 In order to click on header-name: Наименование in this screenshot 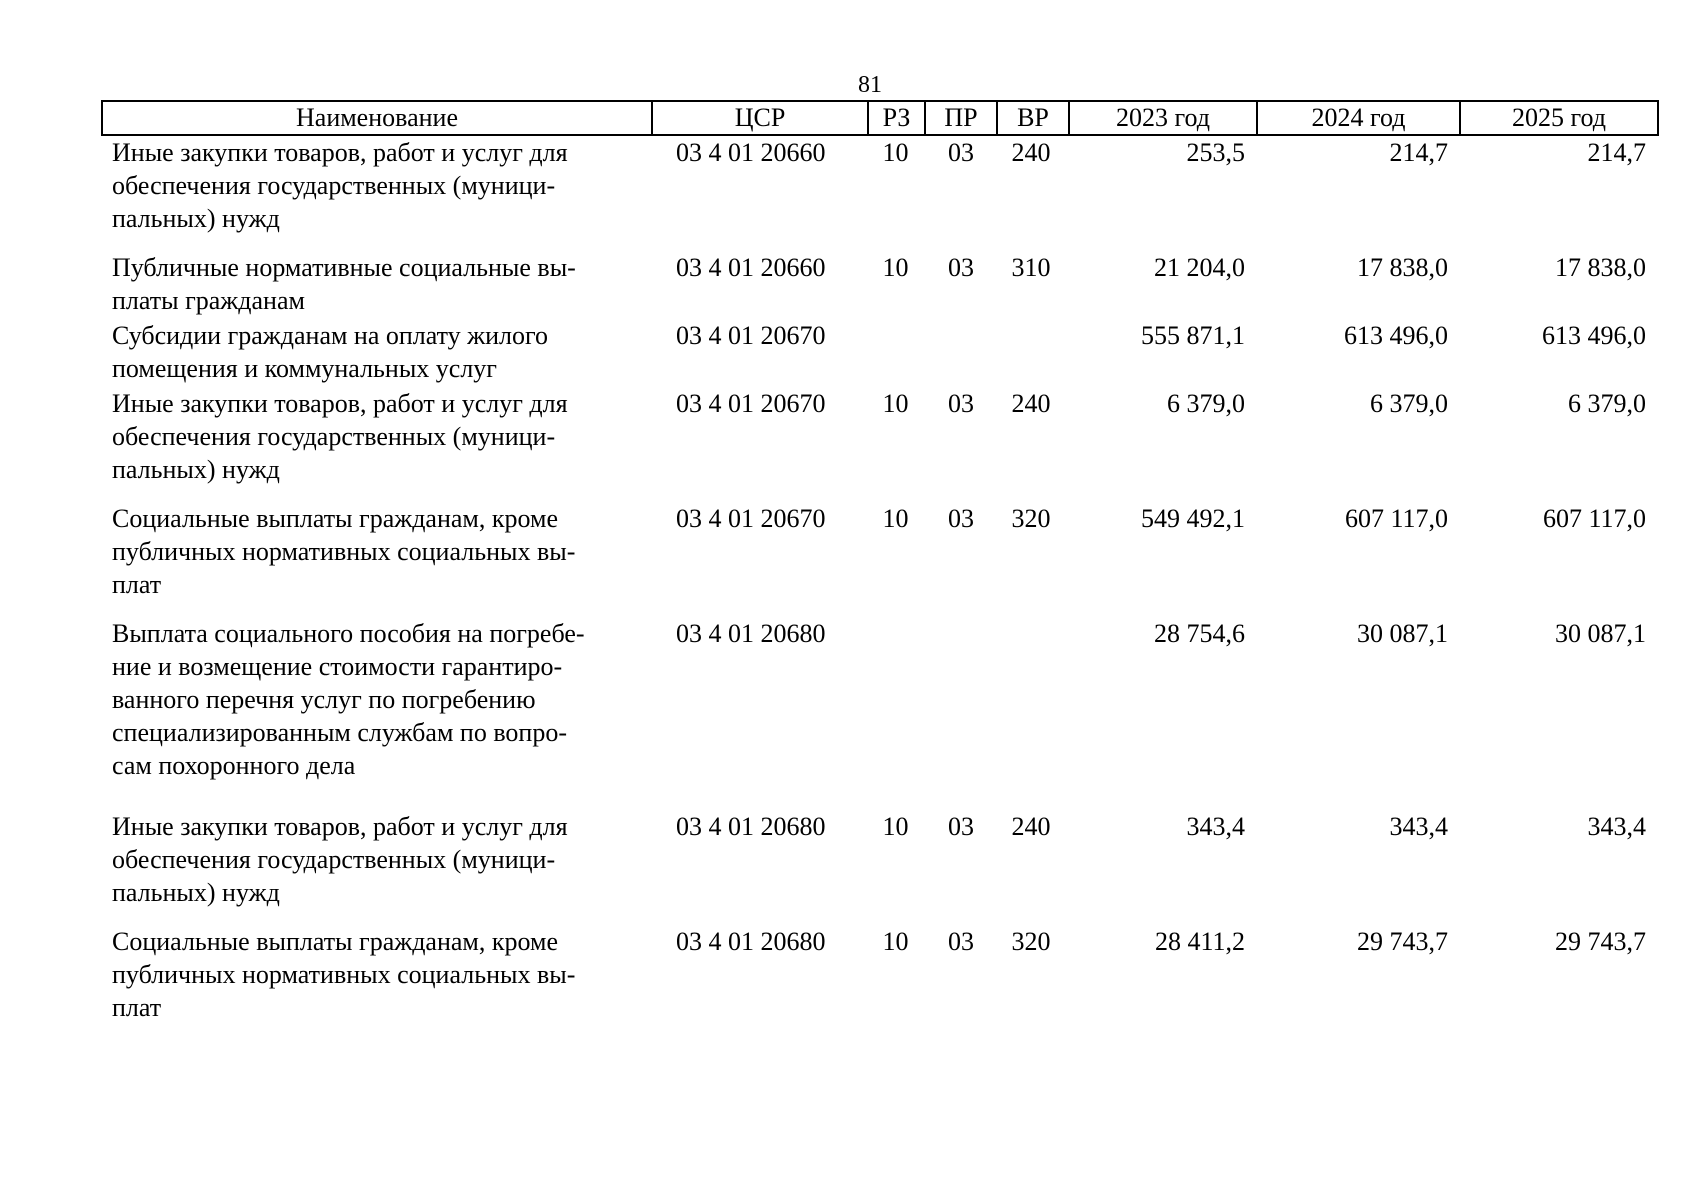, I will do `click(377, 118)`.